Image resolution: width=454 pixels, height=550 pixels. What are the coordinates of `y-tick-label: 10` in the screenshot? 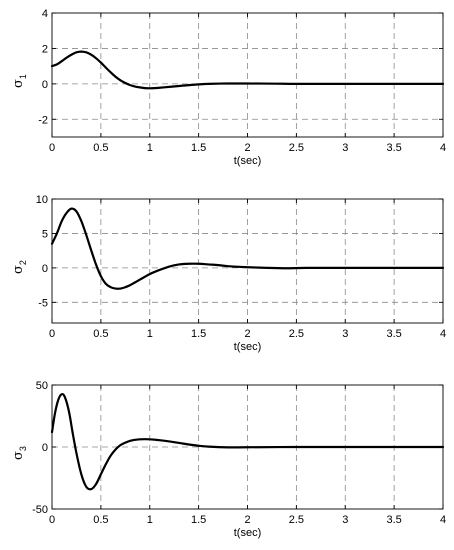 It's located at (42, 200).